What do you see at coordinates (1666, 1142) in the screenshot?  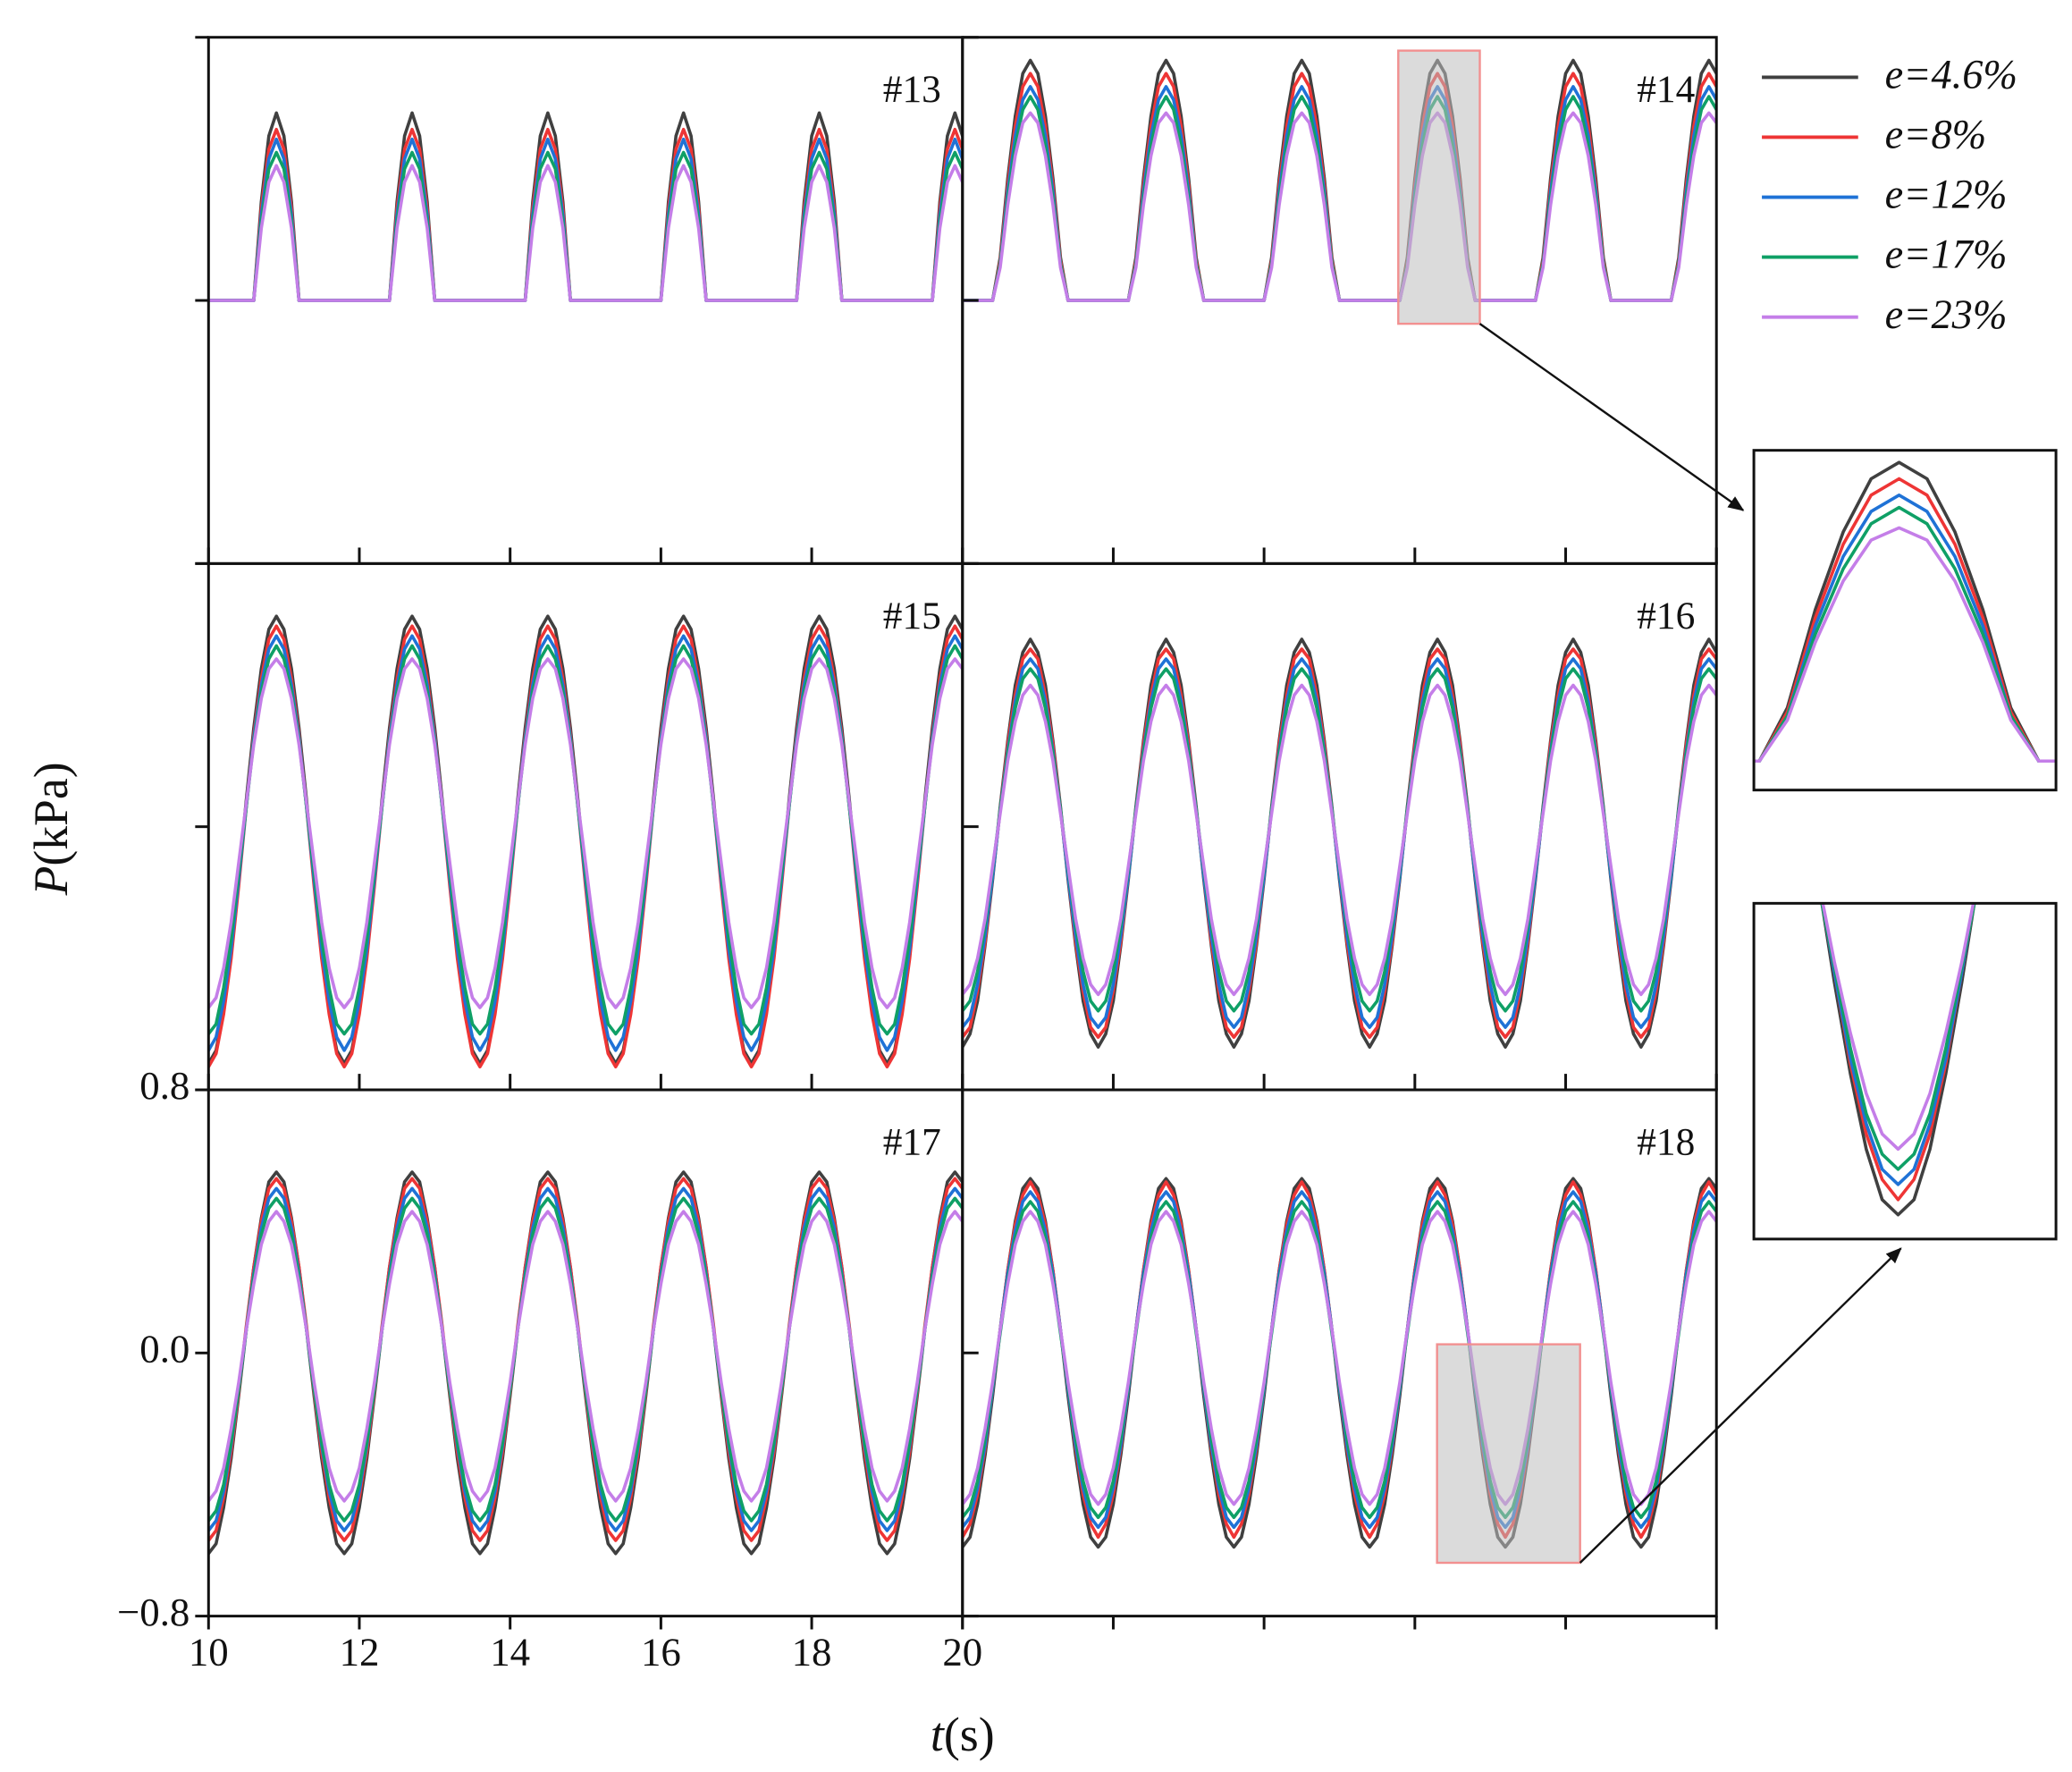 I see `panel-label: #18` at bounding box center [1666, 1142].